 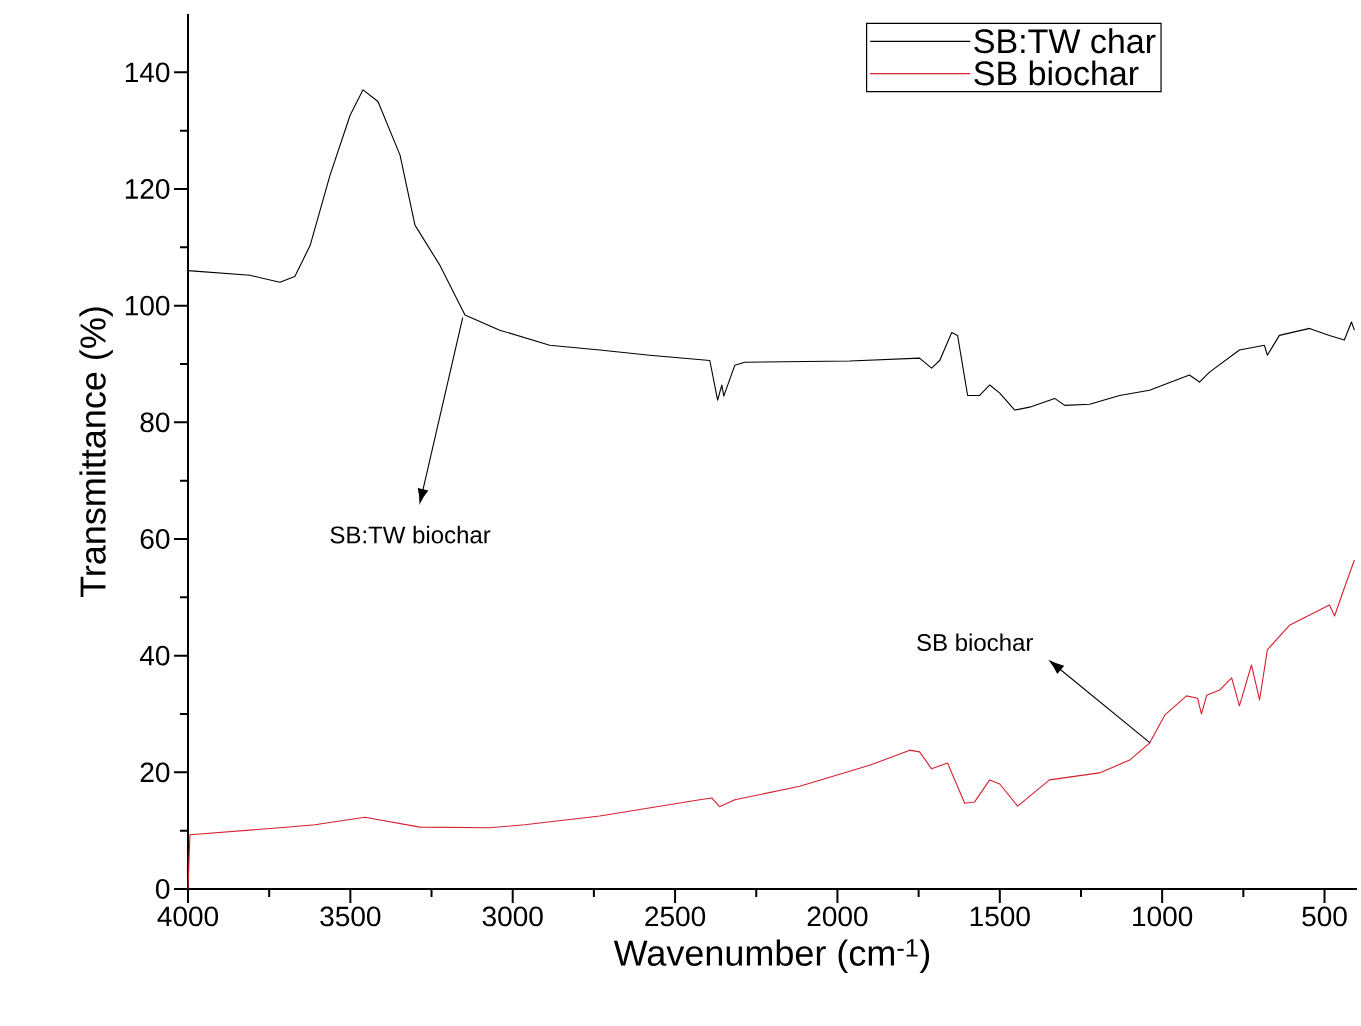 What do you see at coordinates (1065, 41) in the screenshot?
I see `legend-label: SB:TW char` at bounding box center [1065, 41].